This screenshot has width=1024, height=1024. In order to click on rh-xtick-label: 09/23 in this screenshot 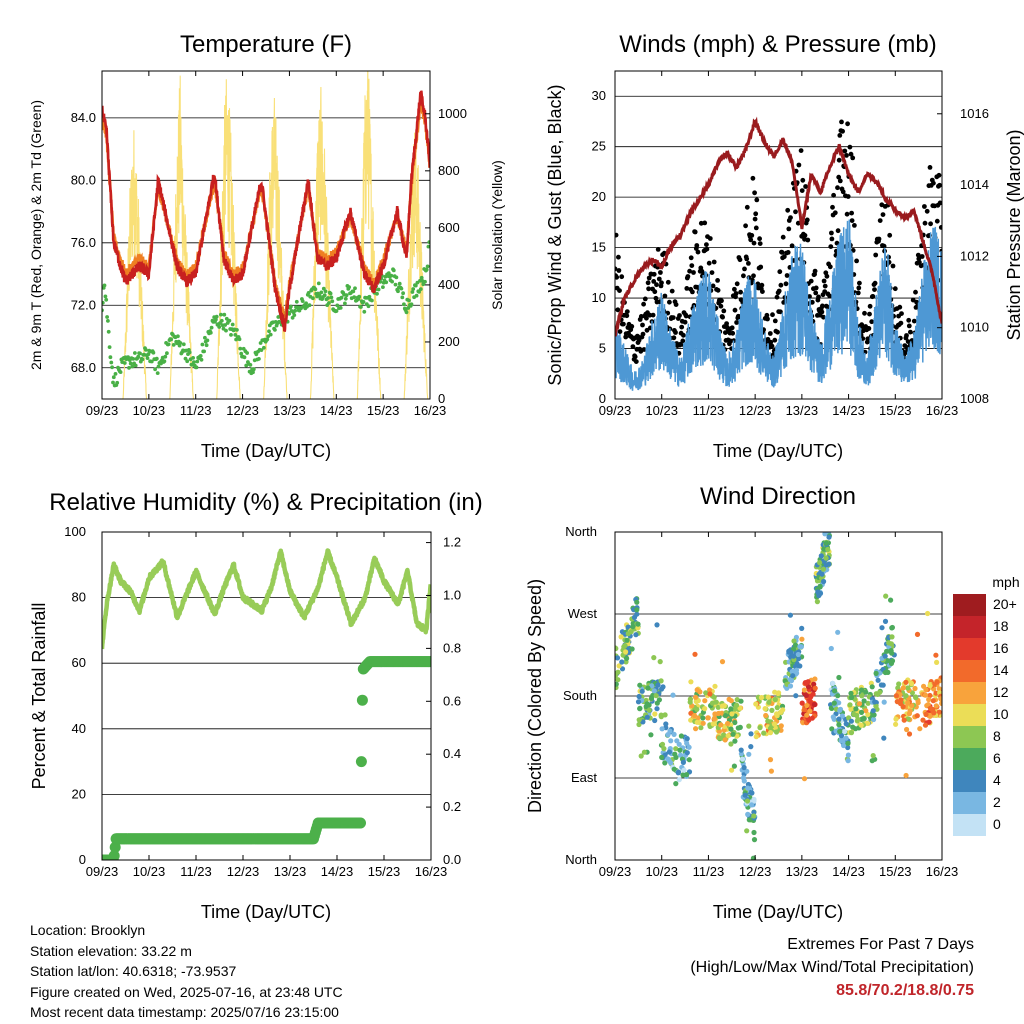, I will do `click(102, 871)`.